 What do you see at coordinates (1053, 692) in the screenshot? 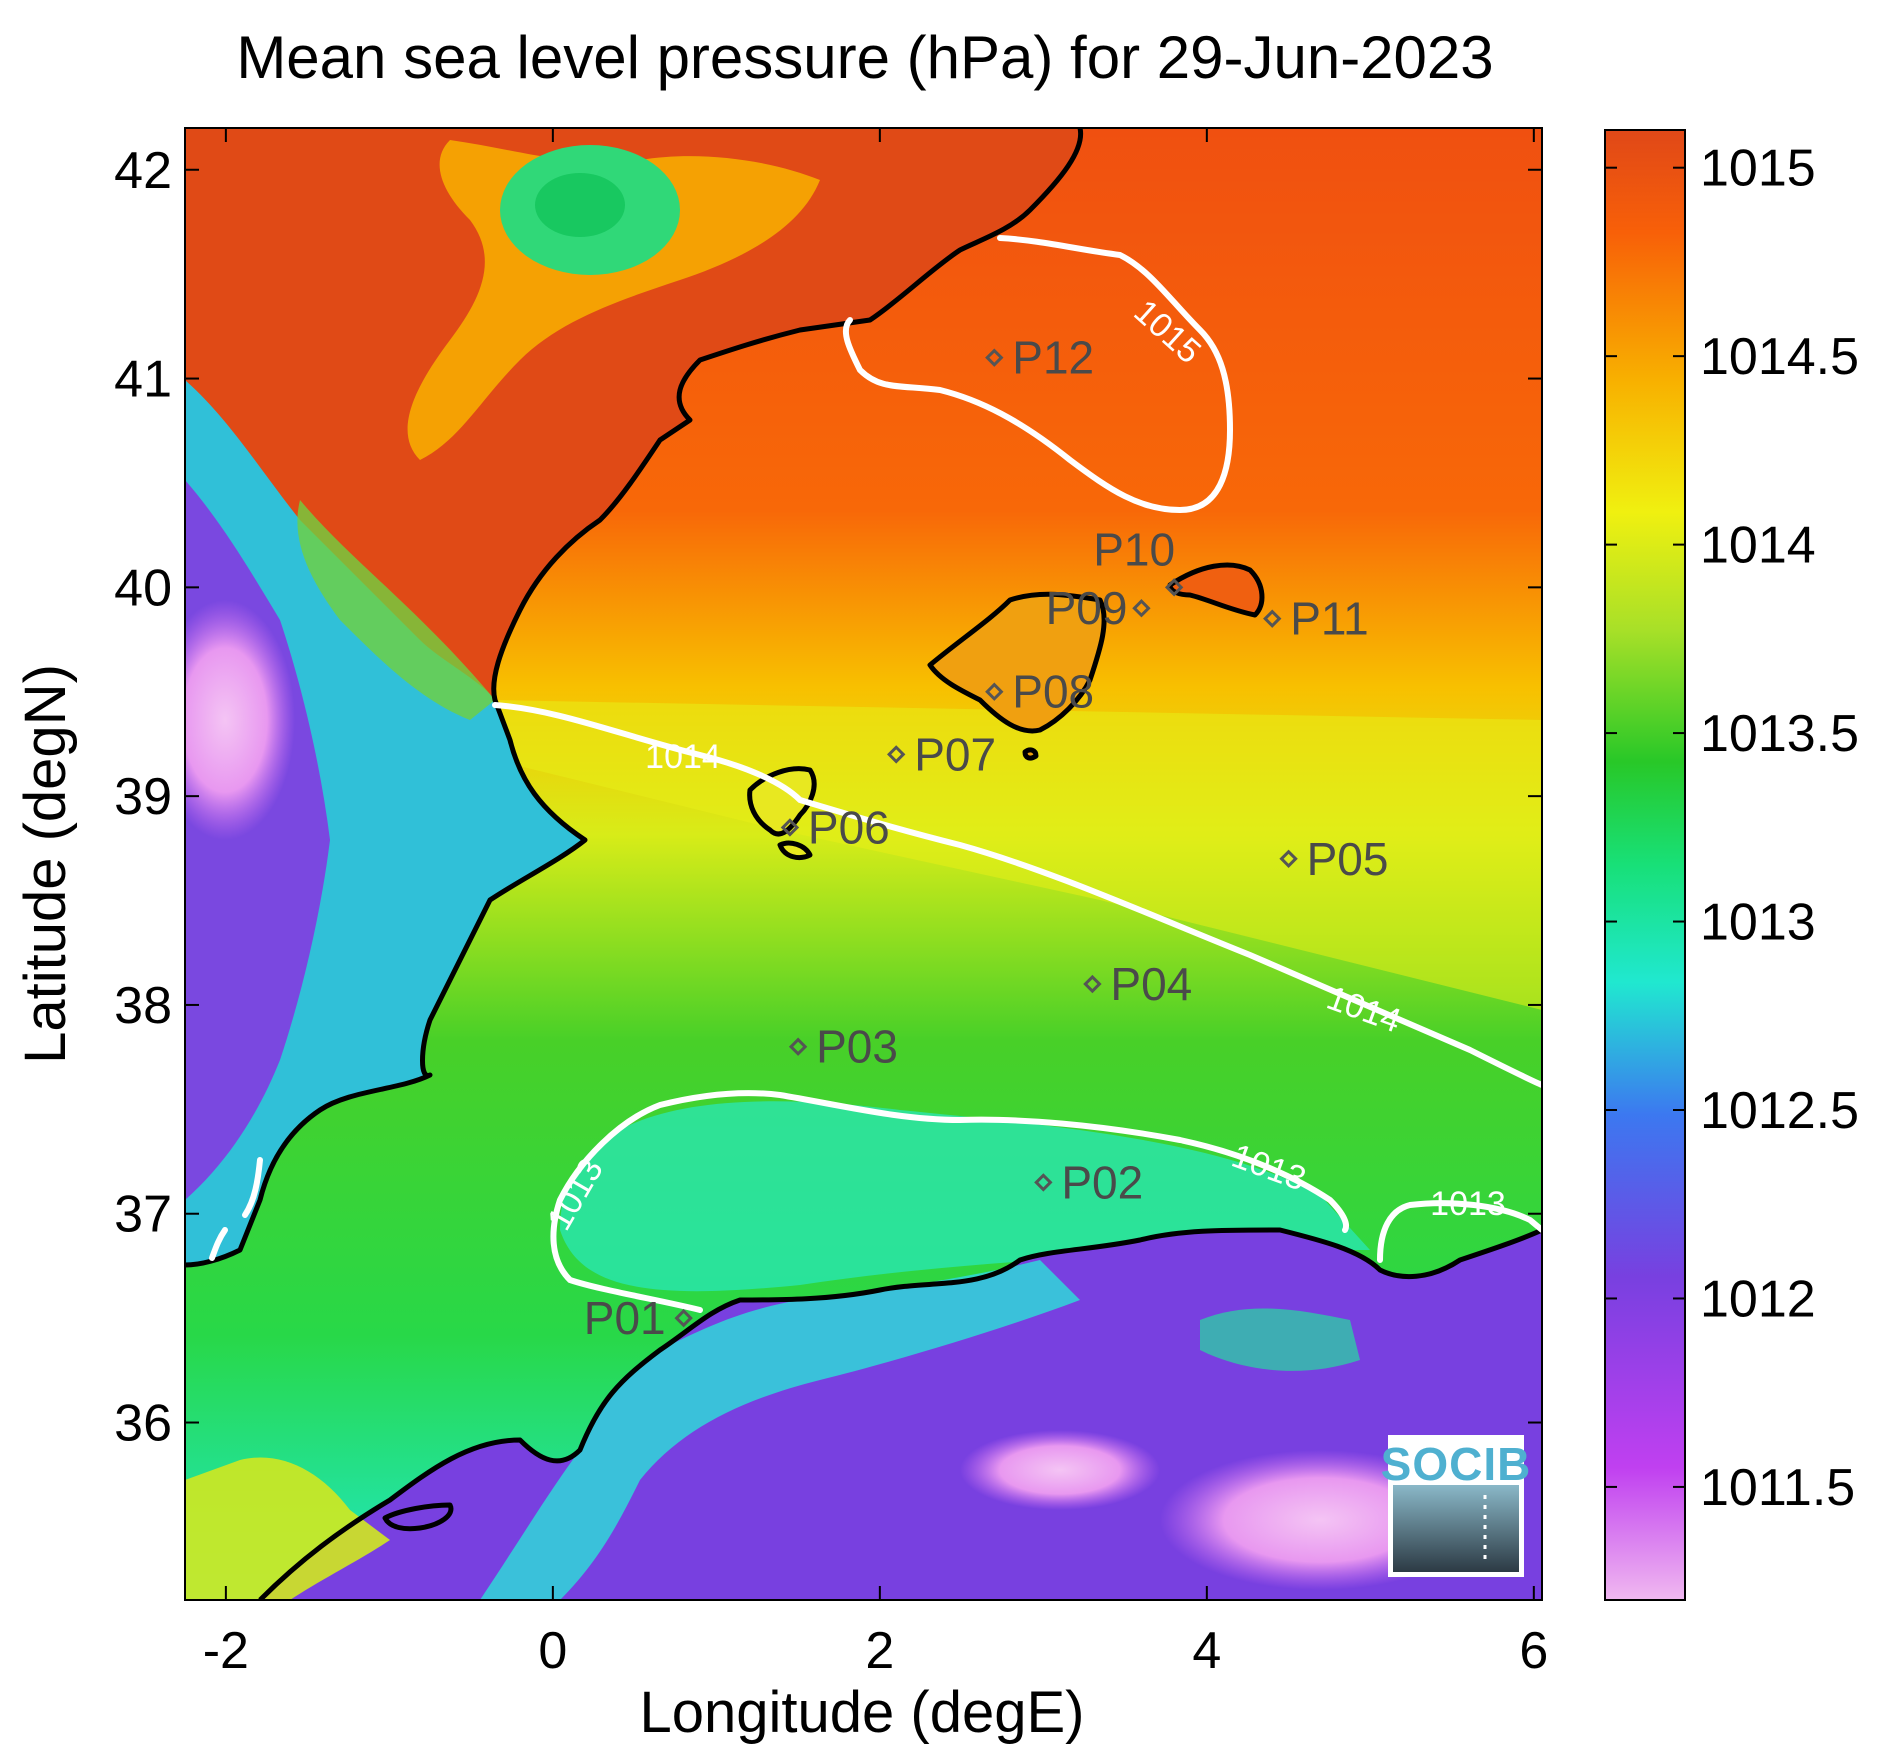
I see `station-label-p08: P08` at bounding box center [1053, 692].